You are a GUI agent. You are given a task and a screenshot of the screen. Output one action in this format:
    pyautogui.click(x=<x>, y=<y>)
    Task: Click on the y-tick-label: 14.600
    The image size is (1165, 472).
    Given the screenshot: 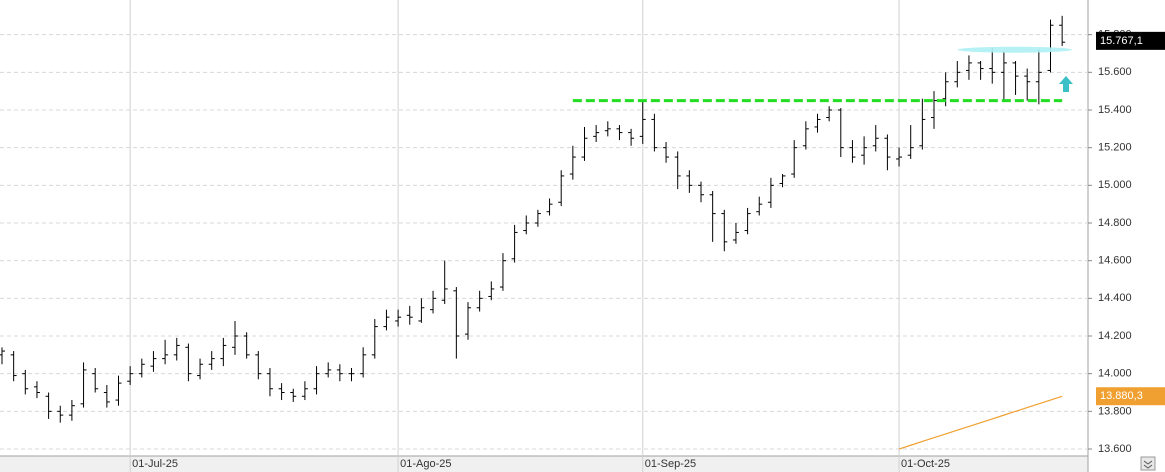 What is the action you would take?
    pyautogui.click(x=1115, y=261)
    